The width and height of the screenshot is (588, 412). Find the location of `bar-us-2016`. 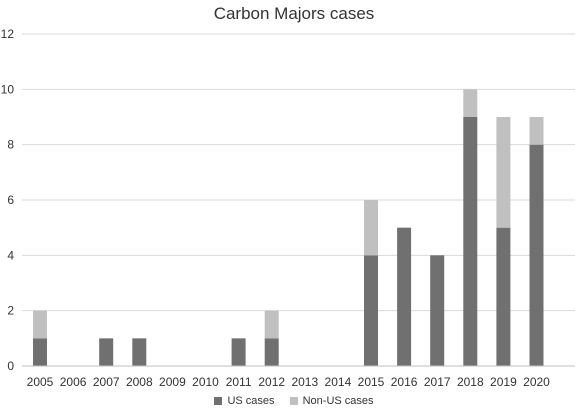

bar-us-2016 is located at coordinates (404, 296).